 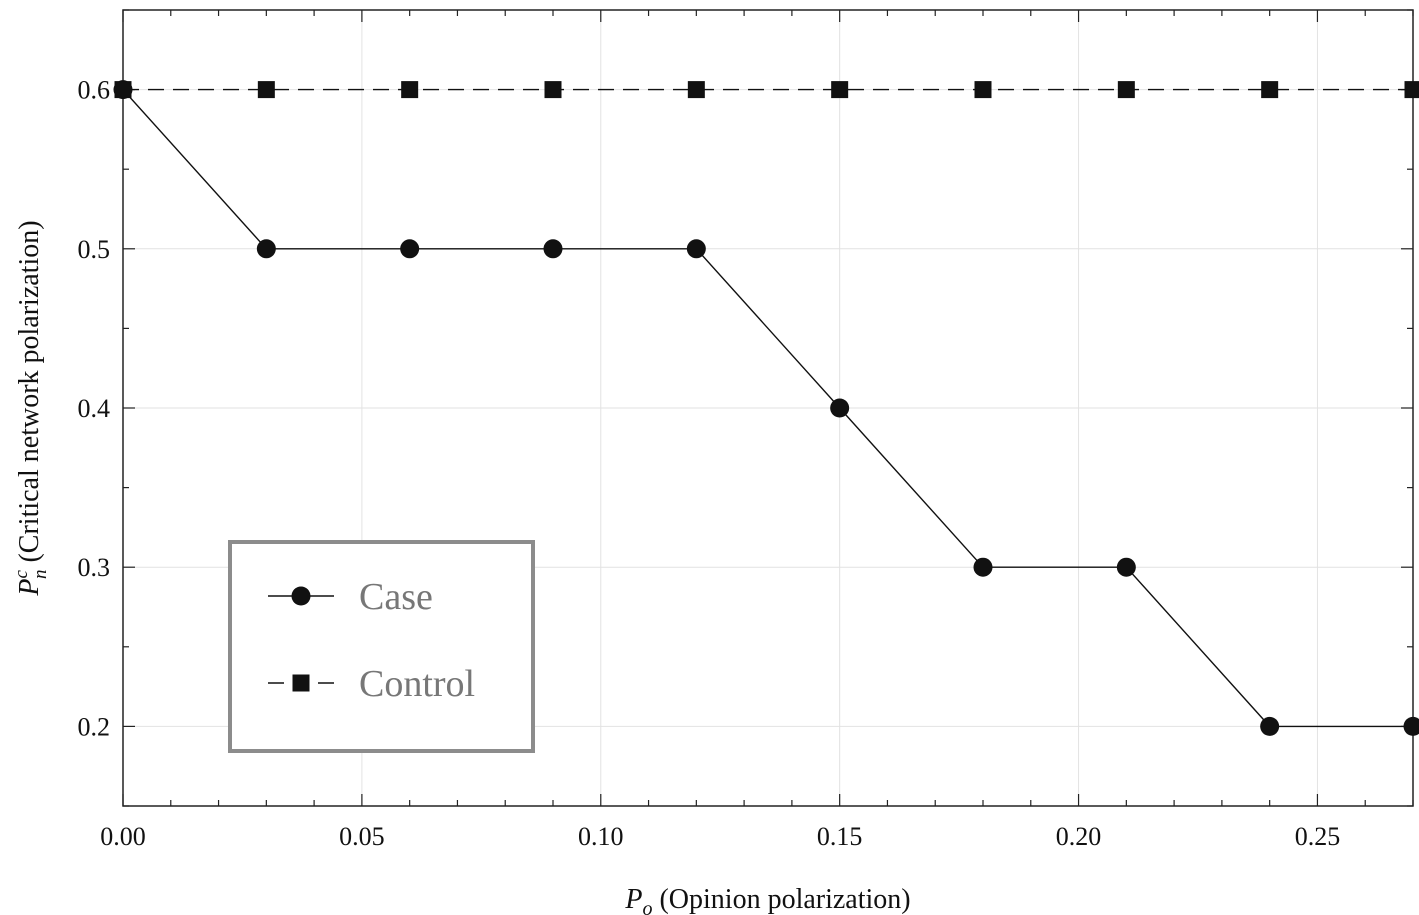 What do you see at coordinates (840, 836) in the screenshot?
I see `x-tick-label: 0.15` at bounding box center [840, 836].